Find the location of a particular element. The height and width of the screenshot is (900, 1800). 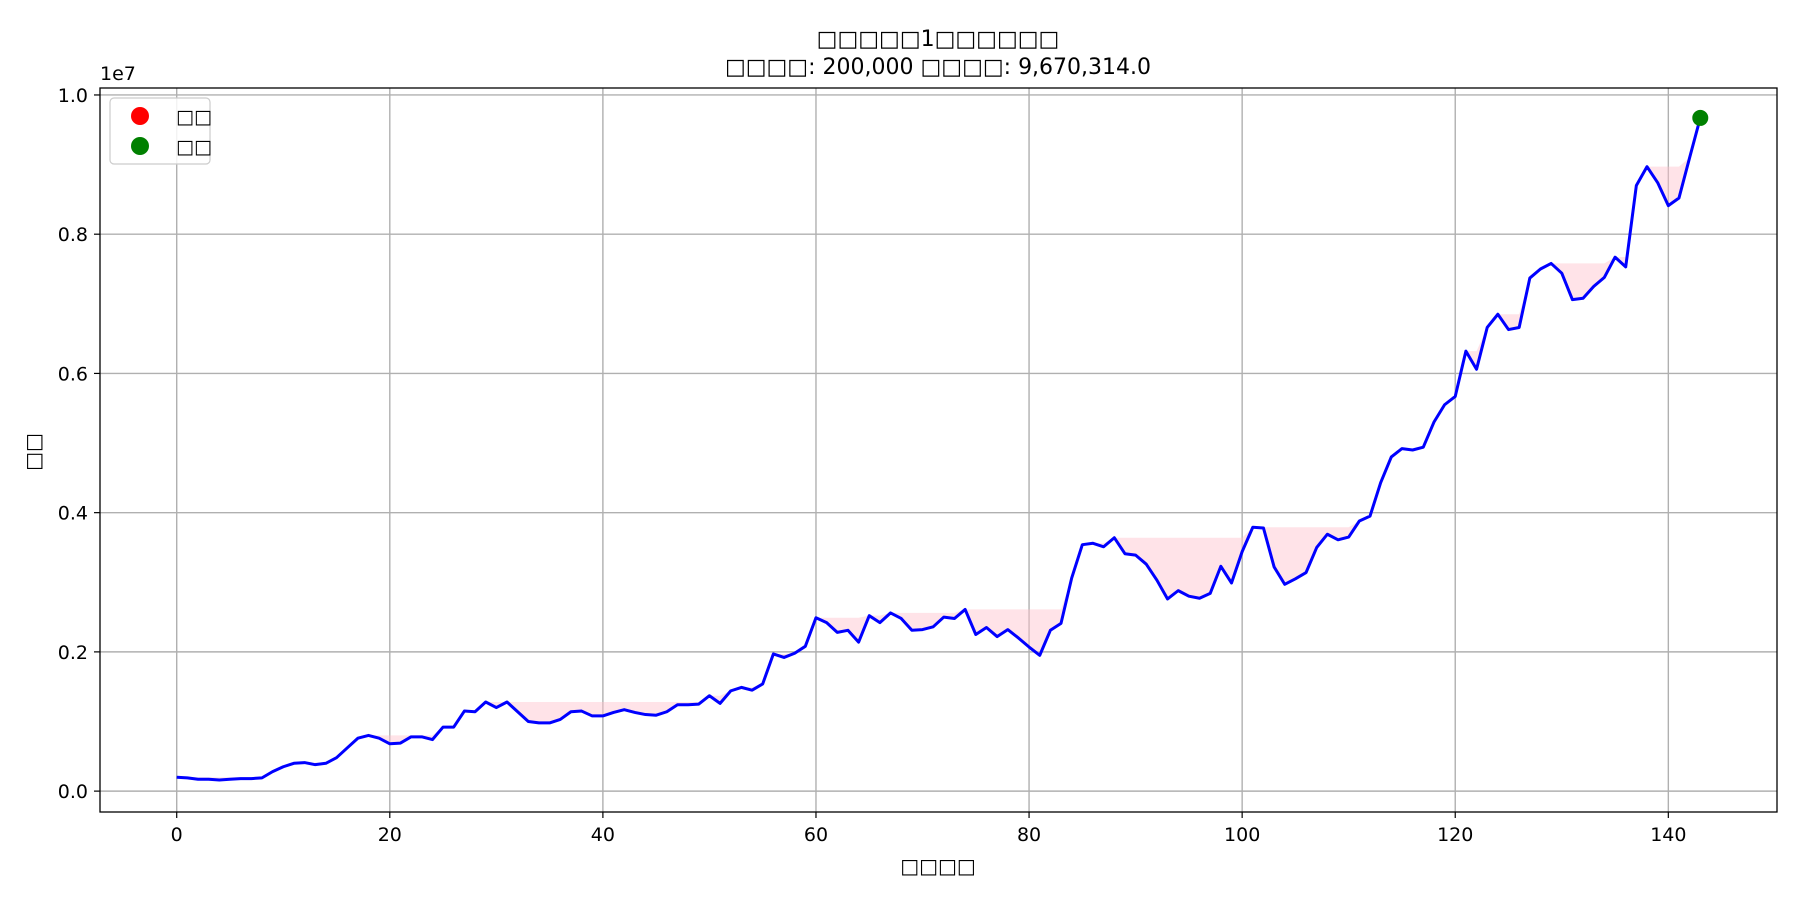

subtitle-space is located at coordinates (917, 67).